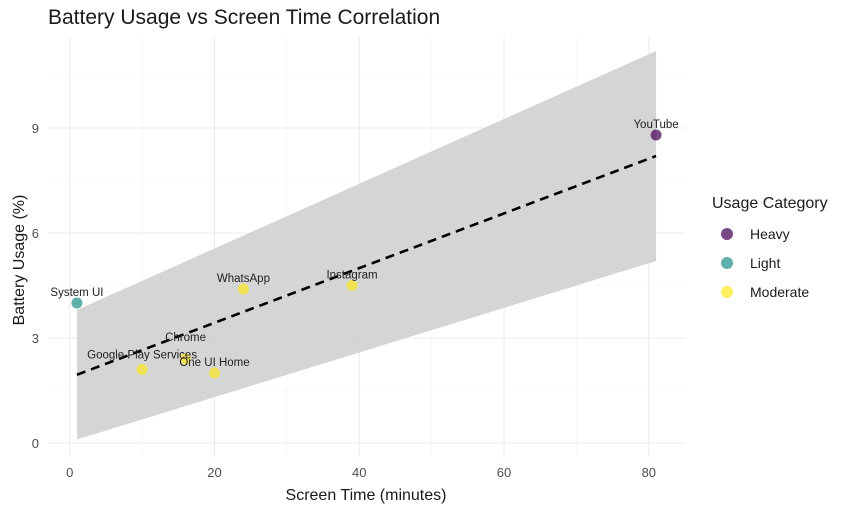 Image resolution: width=861 pixels, height=512 pixels. I want to click on chart-title: Battery Usage vs Screen Time Correlation, so click(244, 17).